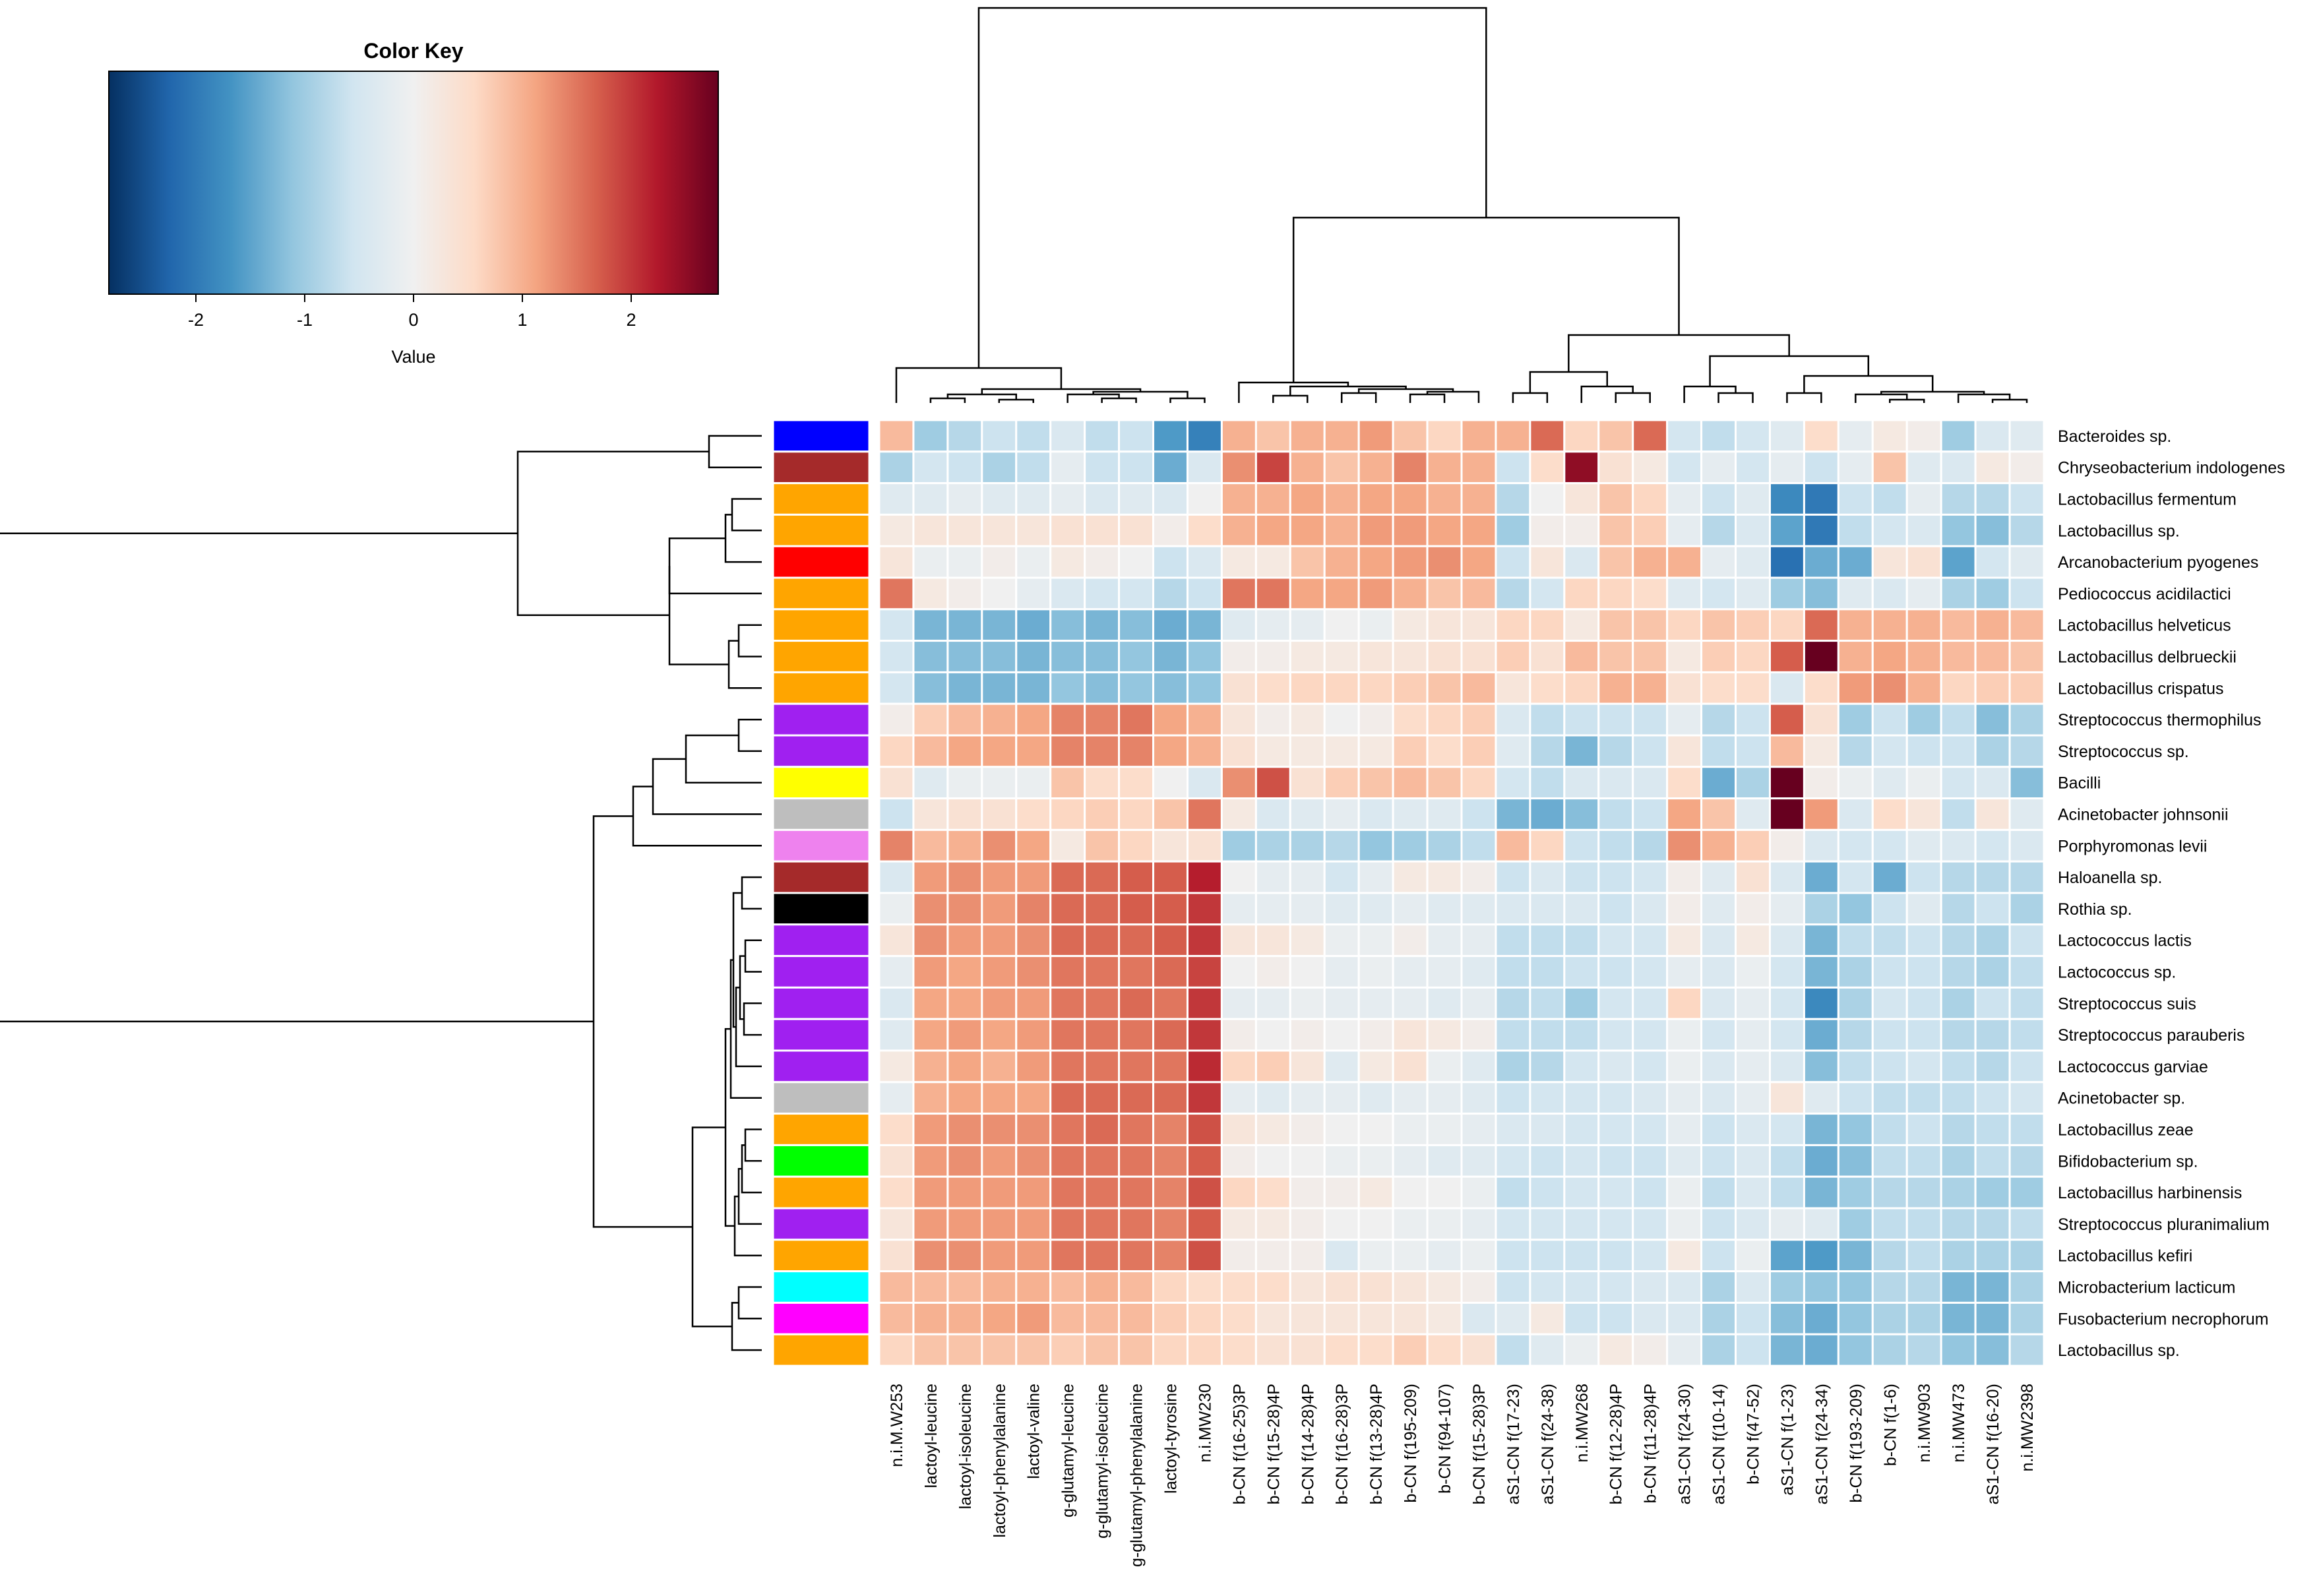 The height and width of the screenshot is (1596, 2317). I want to click on column-label: b-CN f(14-28)4P, so click(1308, 1444).